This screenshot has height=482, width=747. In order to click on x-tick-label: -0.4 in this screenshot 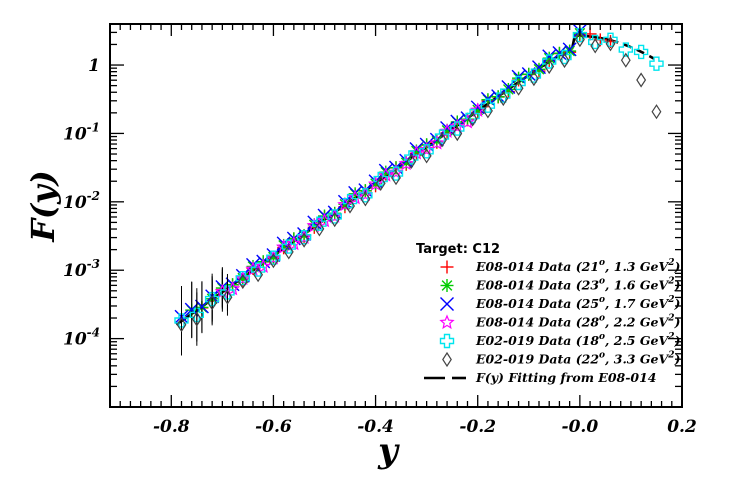, I will do `click(375, 427)`.